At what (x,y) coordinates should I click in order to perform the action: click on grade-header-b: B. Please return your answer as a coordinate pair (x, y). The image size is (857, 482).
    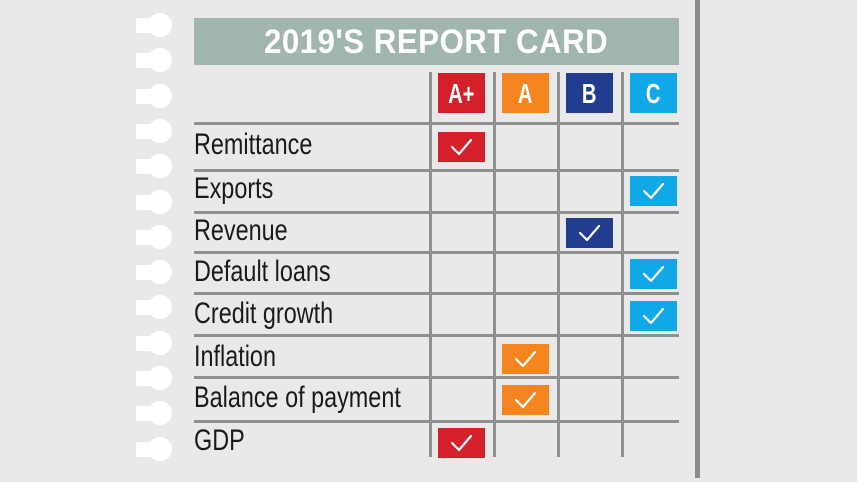
    Looking at the image, I should click on (589, 93).